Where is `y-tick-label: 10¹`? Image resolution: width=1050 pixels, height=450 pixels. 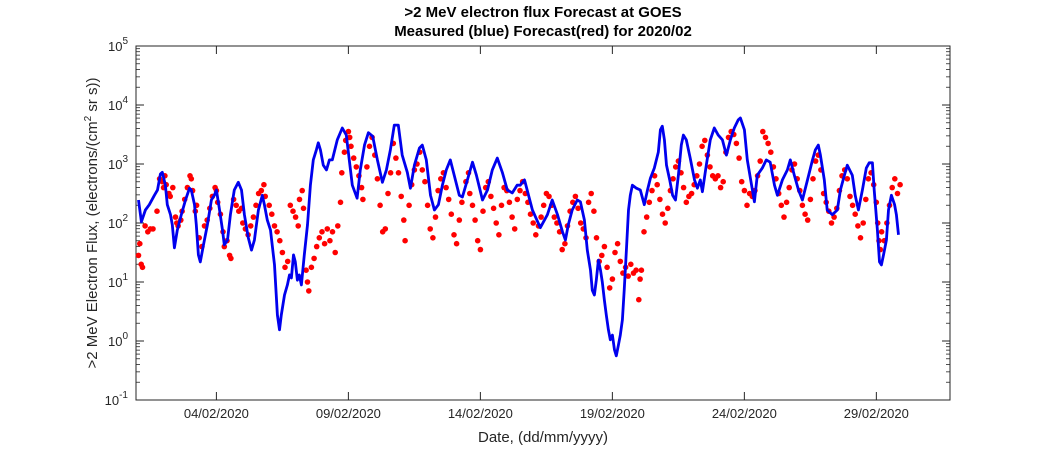 y-tick-label: 10¹ is located at coordinates (118, 281).